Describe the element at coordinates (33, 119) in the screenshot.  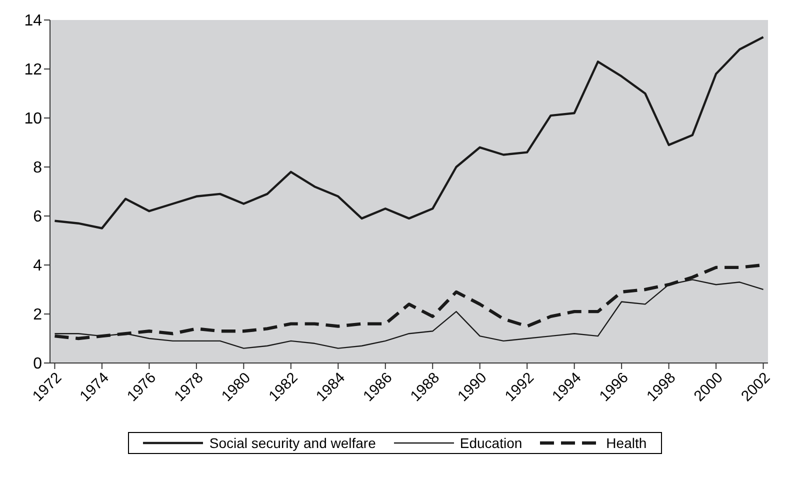
I see `y-tick-label: 10` at that location.